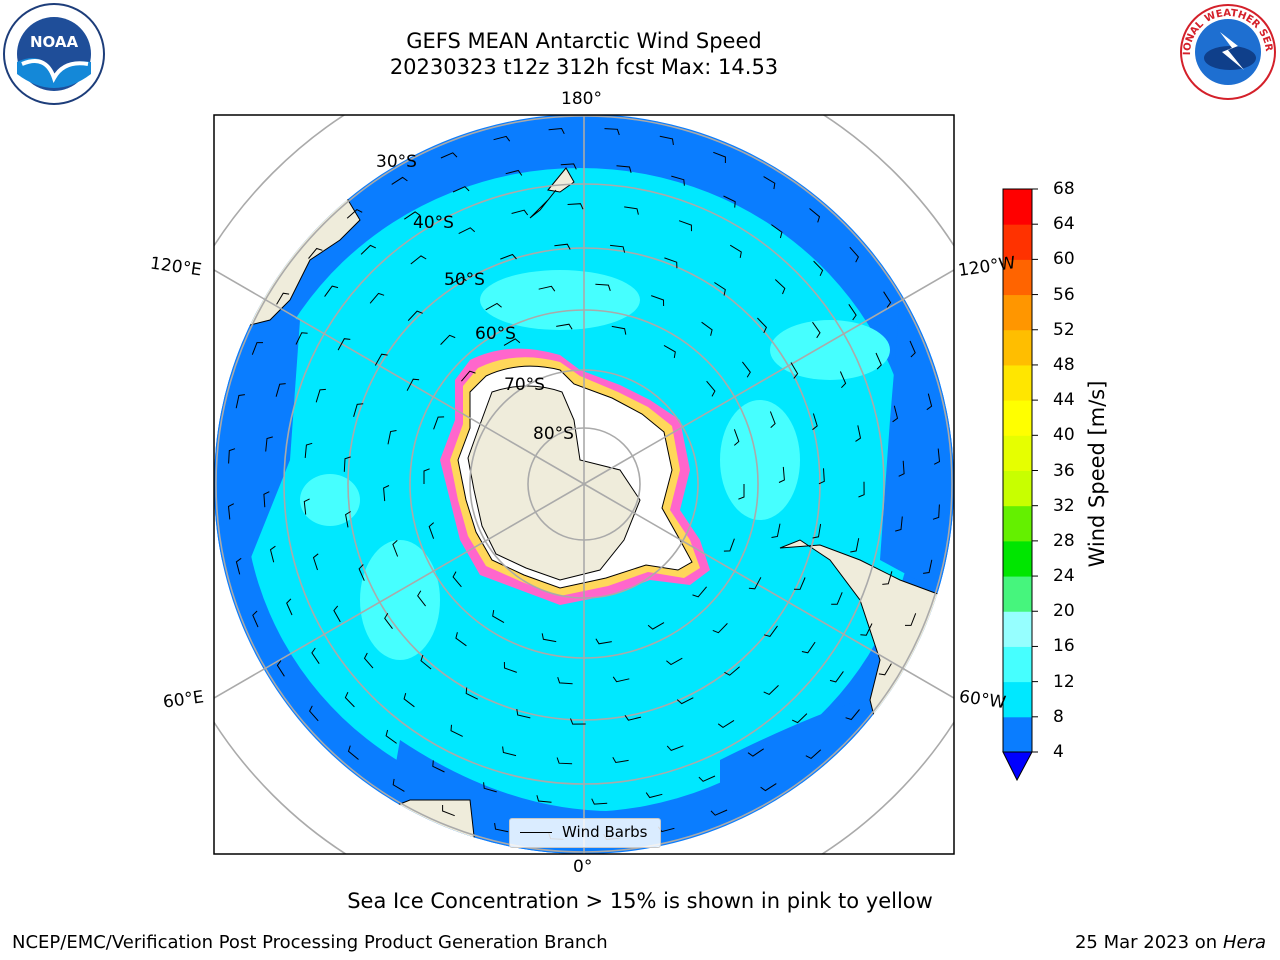 This screenshot has height=960, width=1280. I want to click on land-new-zealand, so click(552, 193).